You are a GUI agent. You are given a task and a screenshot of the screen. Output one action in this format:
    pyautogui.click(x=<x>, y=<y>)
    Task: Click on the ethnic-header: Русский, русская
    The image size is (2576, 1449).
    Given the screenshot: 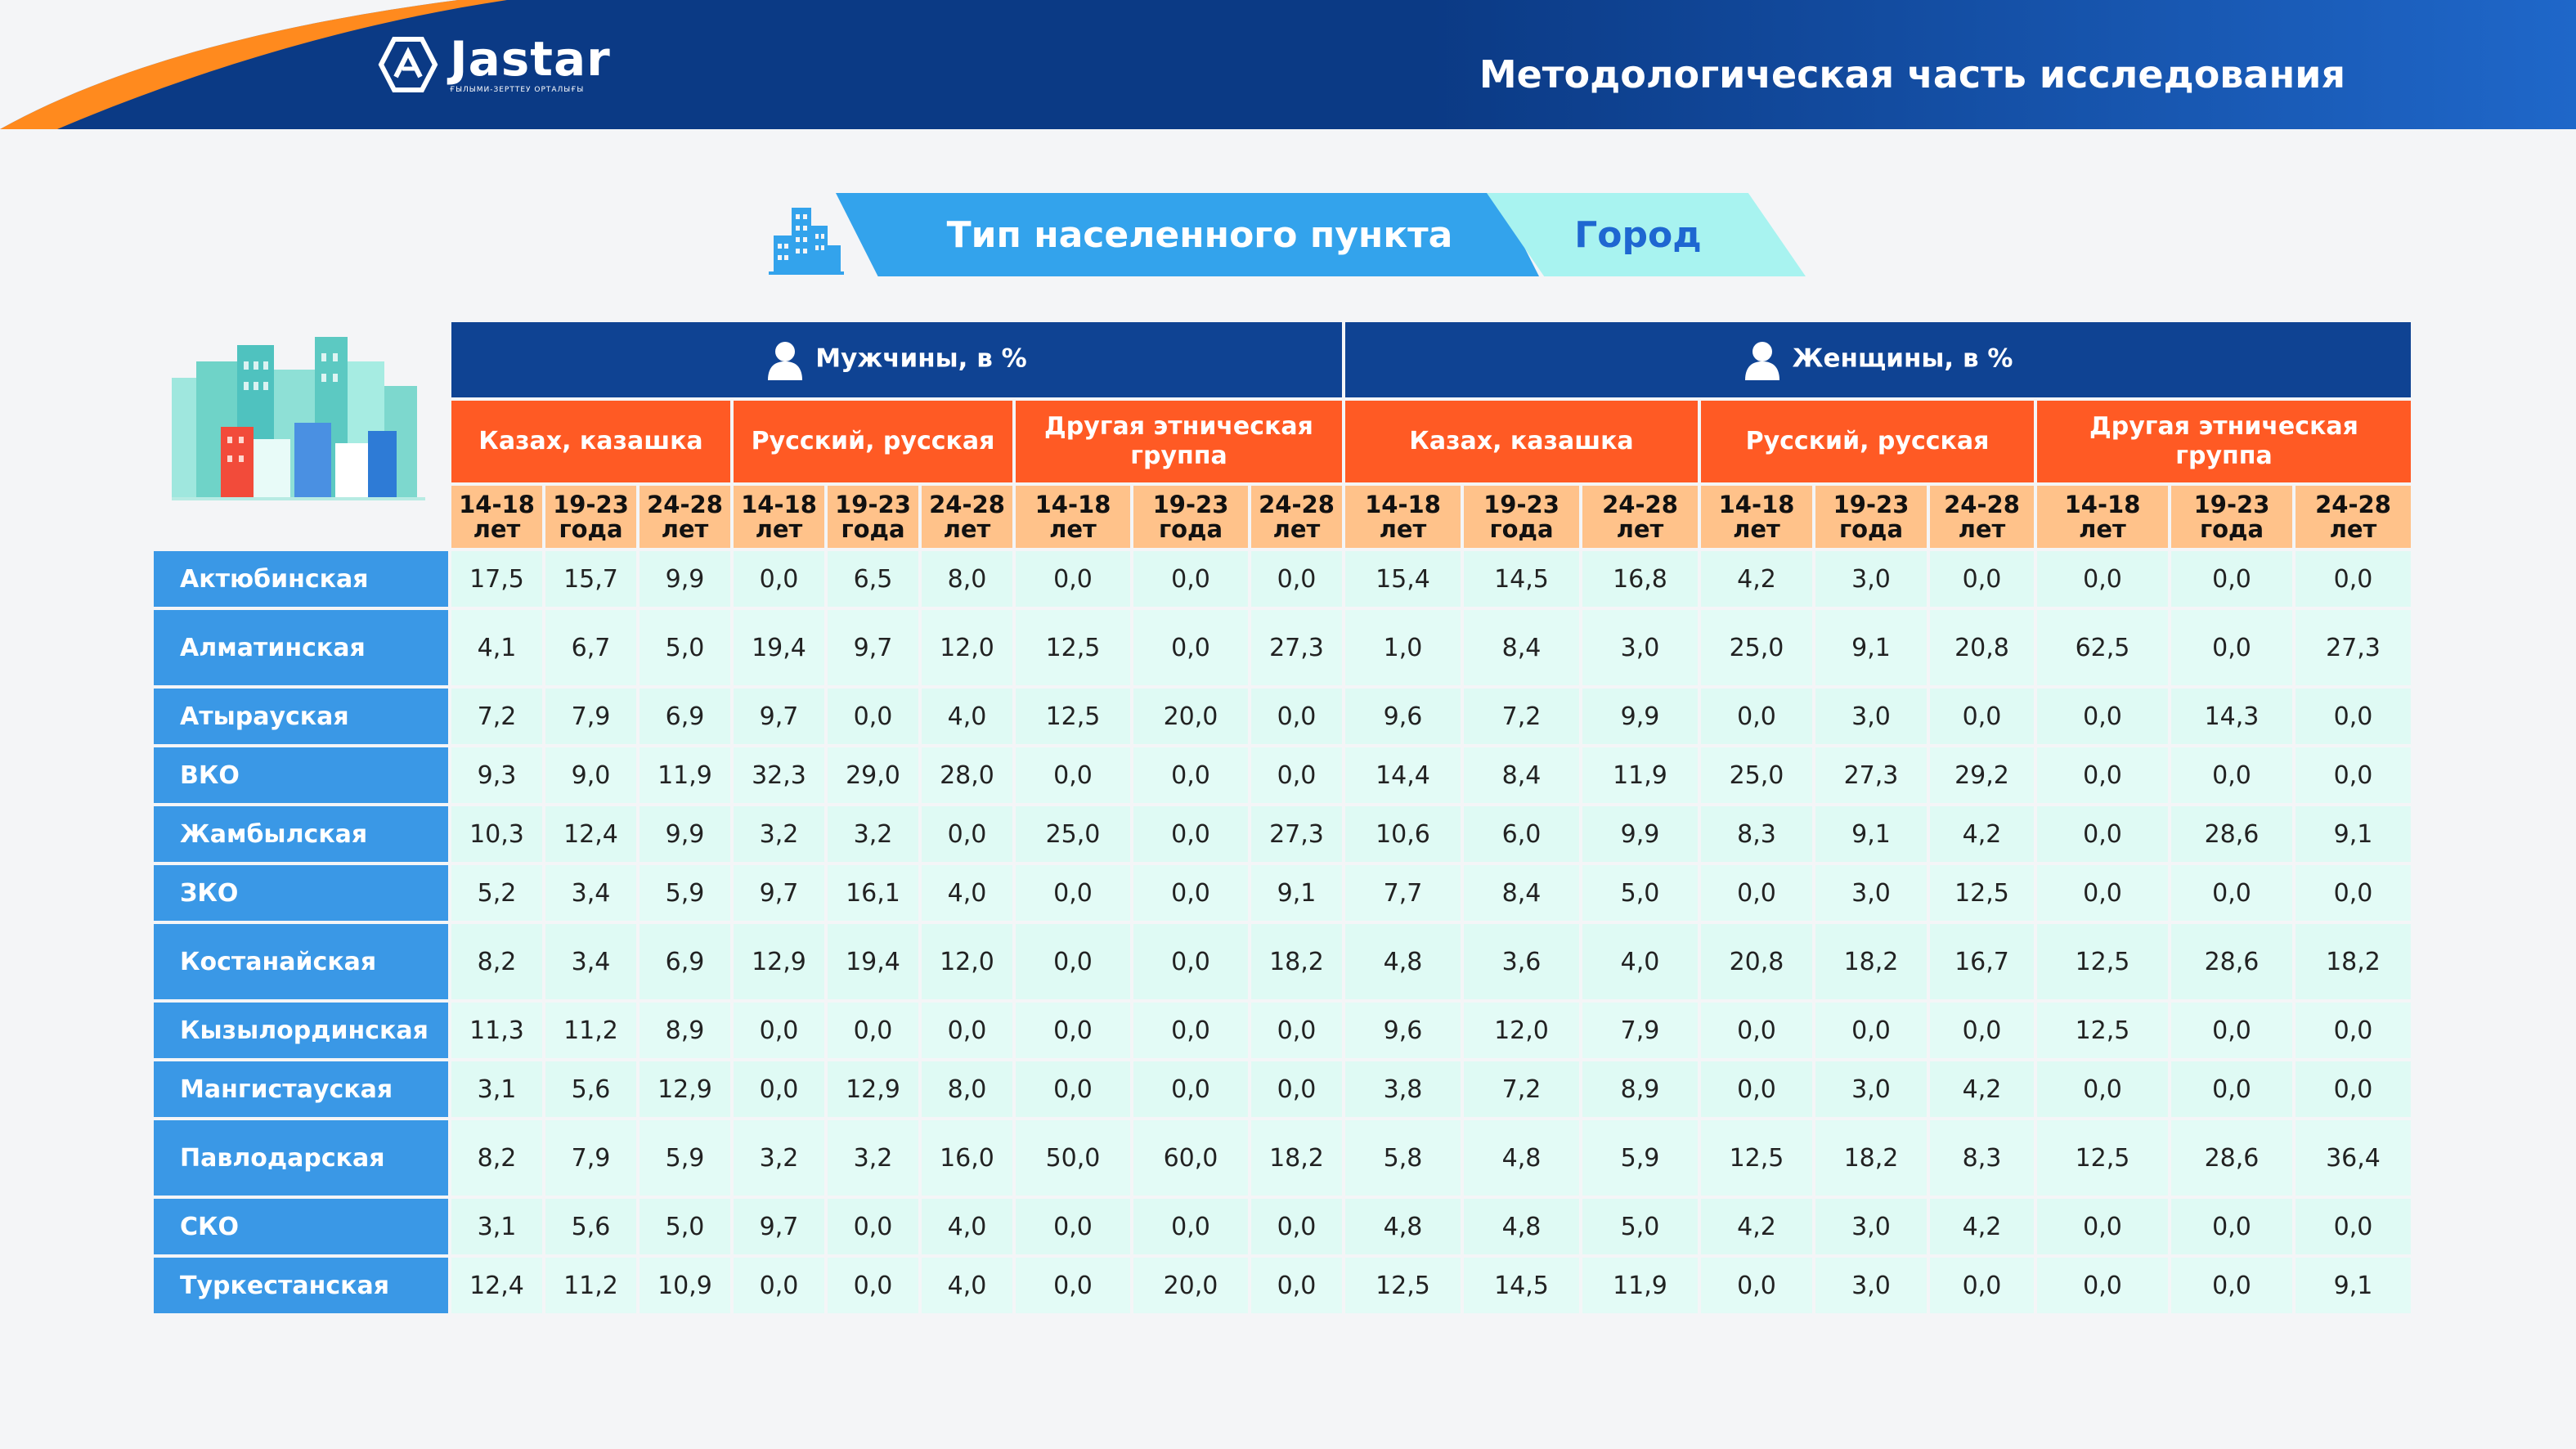 What is the action you would take?
    pyautogui.click(x=1868, y=441)
    